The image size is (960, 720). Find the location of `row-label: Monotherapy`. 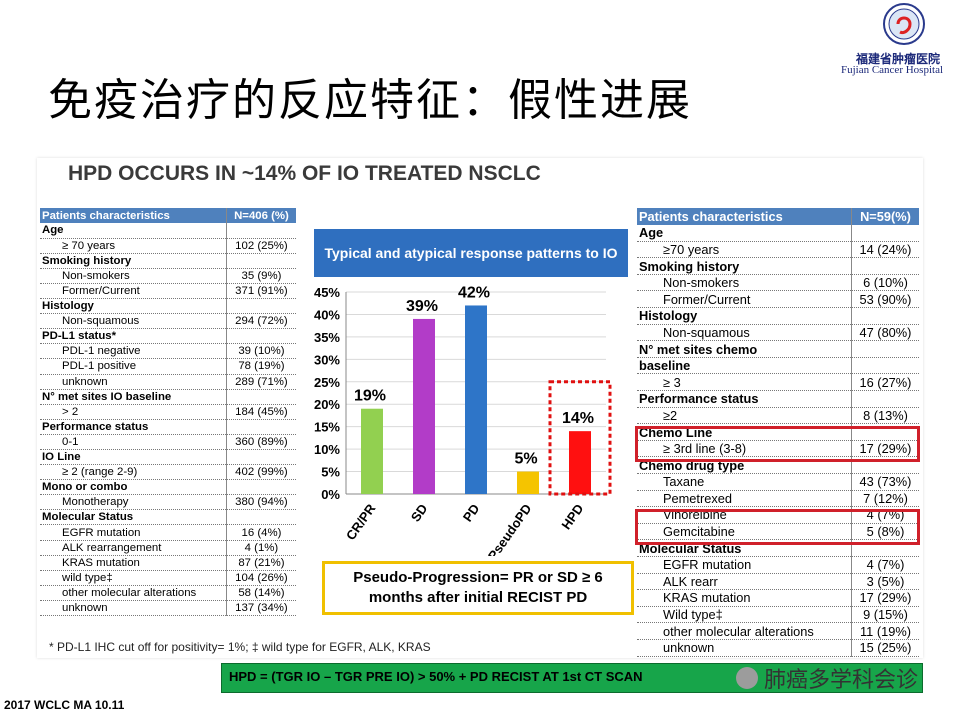

row-label: Monotherapy is located at coordinates (133, 502).